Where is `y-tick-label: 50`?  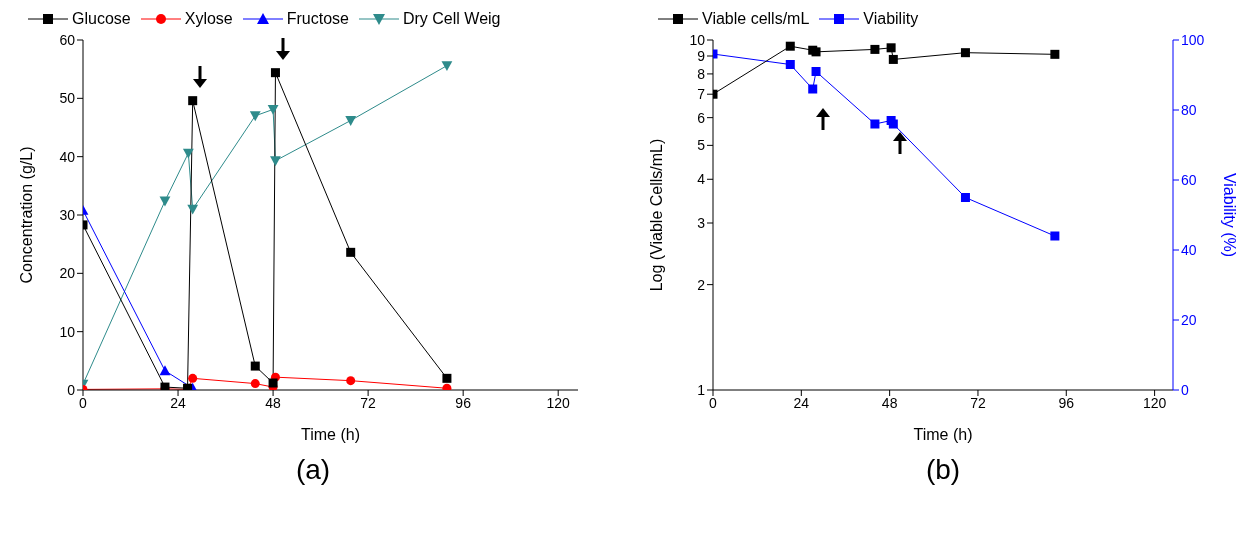 y-tick-label: 50 is located at coordinates (67, 98).